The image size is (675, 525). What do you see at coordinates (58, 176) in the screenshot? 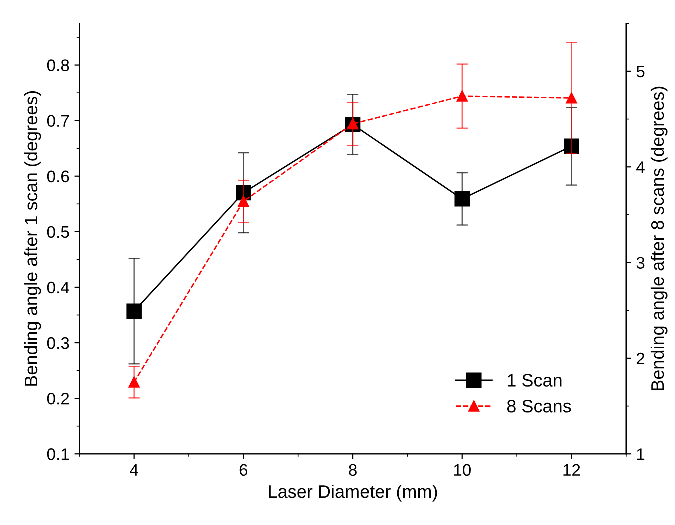
I see `y-tick-label: 0.6` at bounding box center [58, 176].